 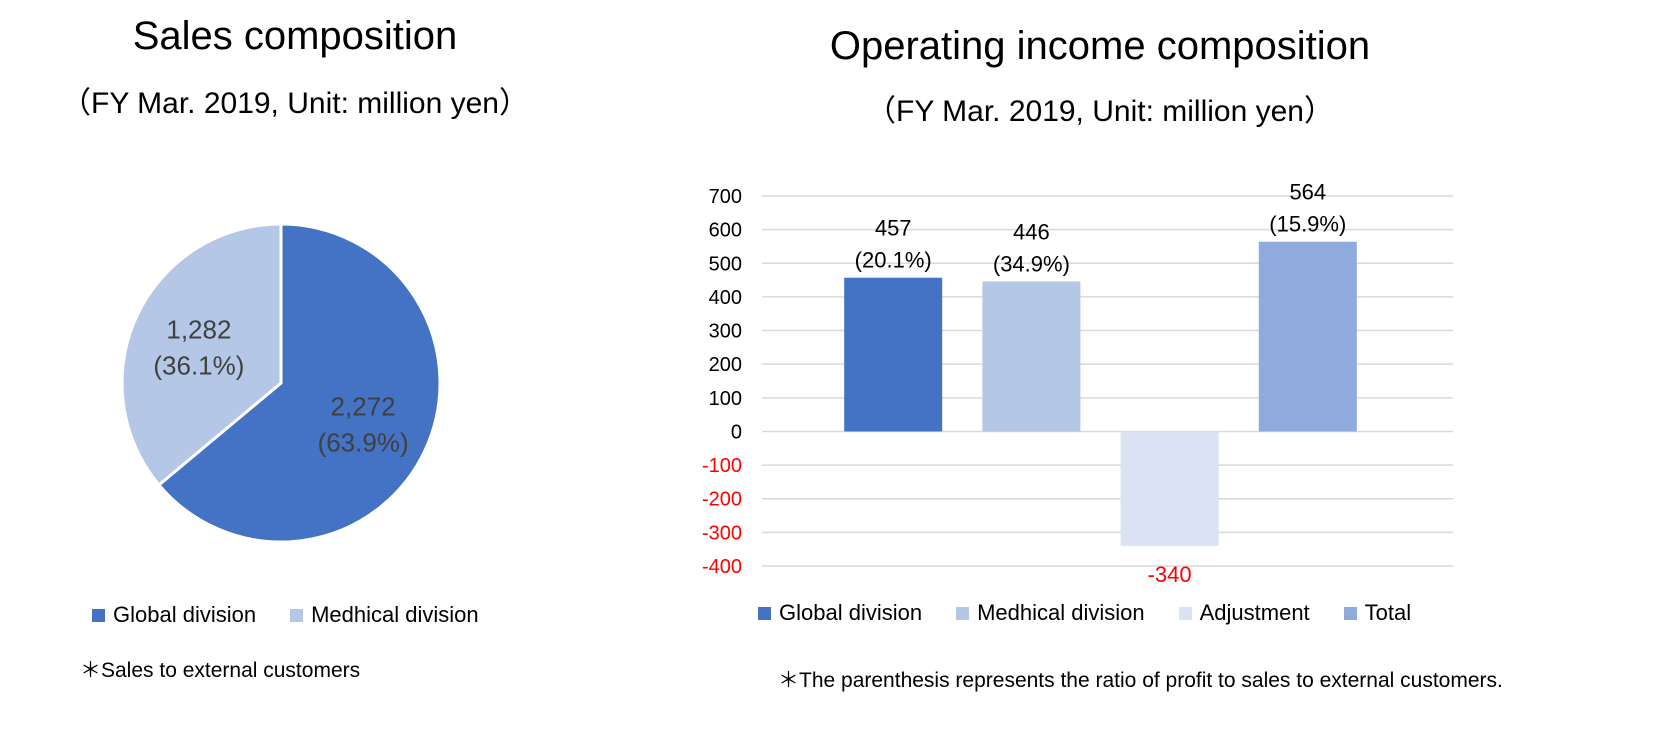 I want to click on y-tick-label: 100, so click(x=725, y=399).